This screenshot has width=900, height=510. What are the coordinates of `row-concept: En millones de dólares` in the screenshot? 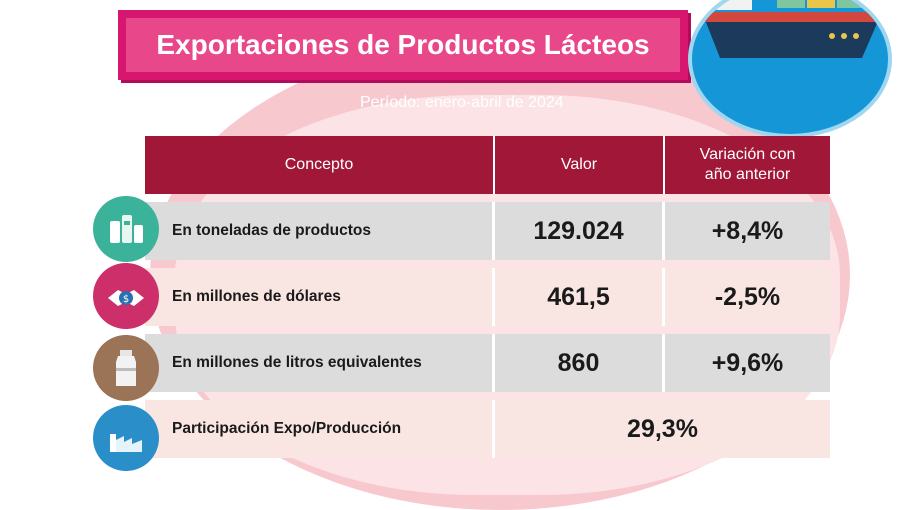 It's located at (320, 297).